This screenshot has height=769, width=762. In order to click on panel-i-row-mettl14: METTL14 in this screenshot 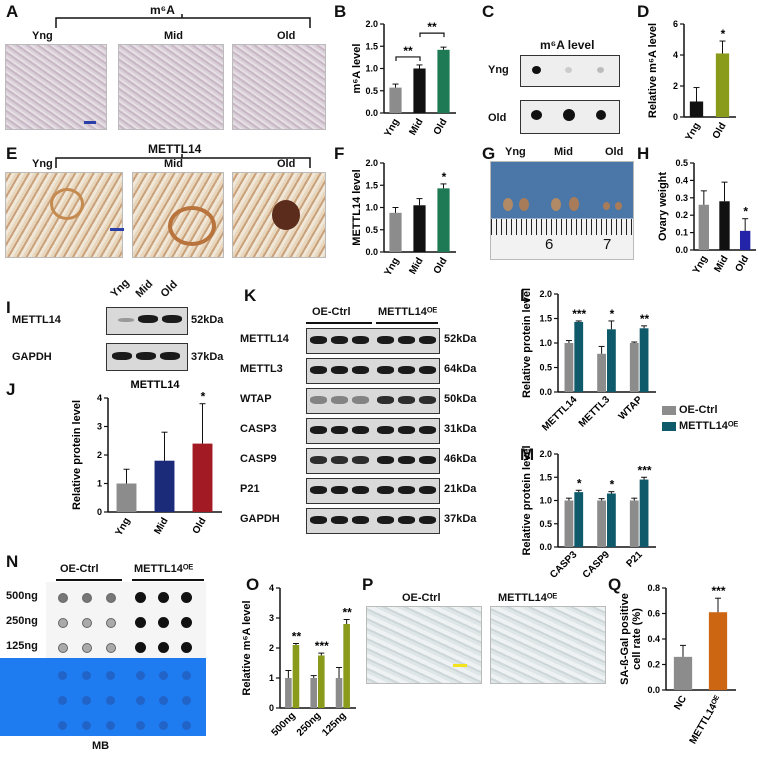, I will do `click(36, 320)`.